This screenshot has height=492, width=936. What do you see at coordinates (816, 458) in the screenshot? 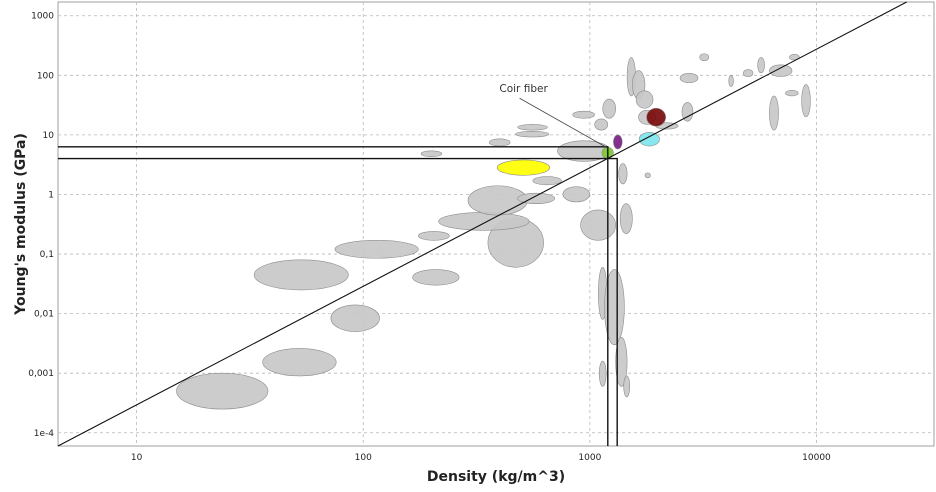
I see `x-tick-label: 10000` at bounding box center [816, 458].